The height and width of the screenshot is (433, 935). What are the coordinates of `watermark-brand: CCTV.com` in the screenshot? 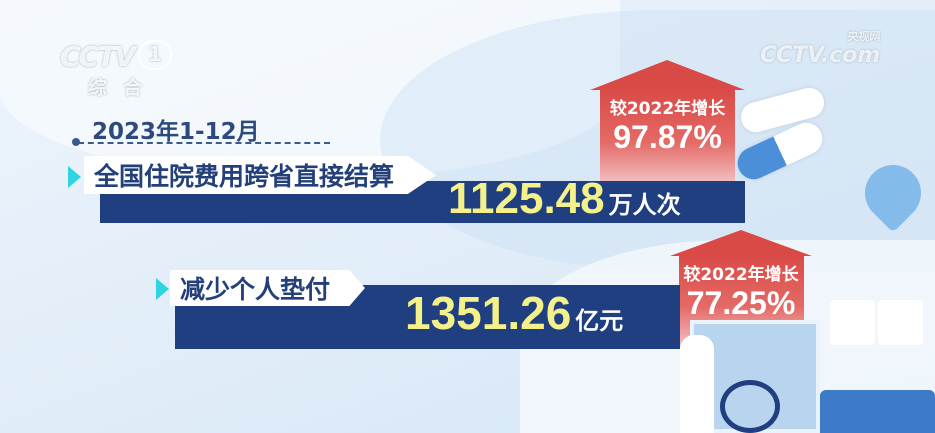 It's located at (820, 55).